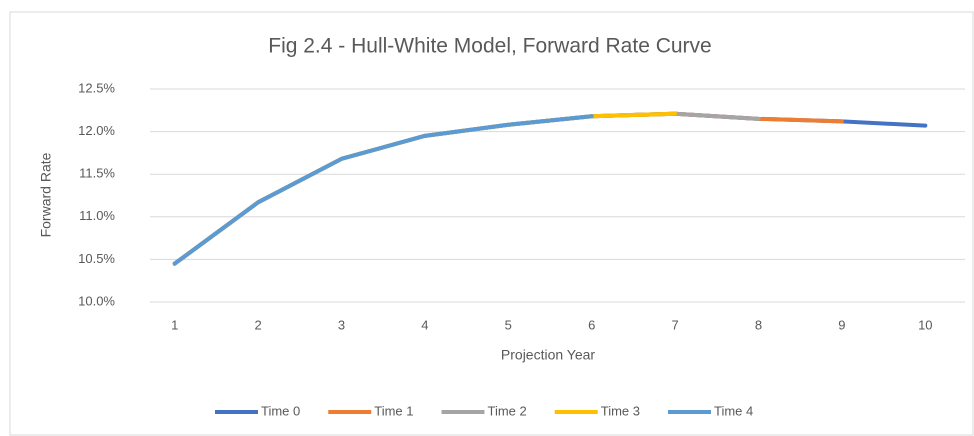  I want to click on y-tick-label: 10.5%, so click(96, 258).